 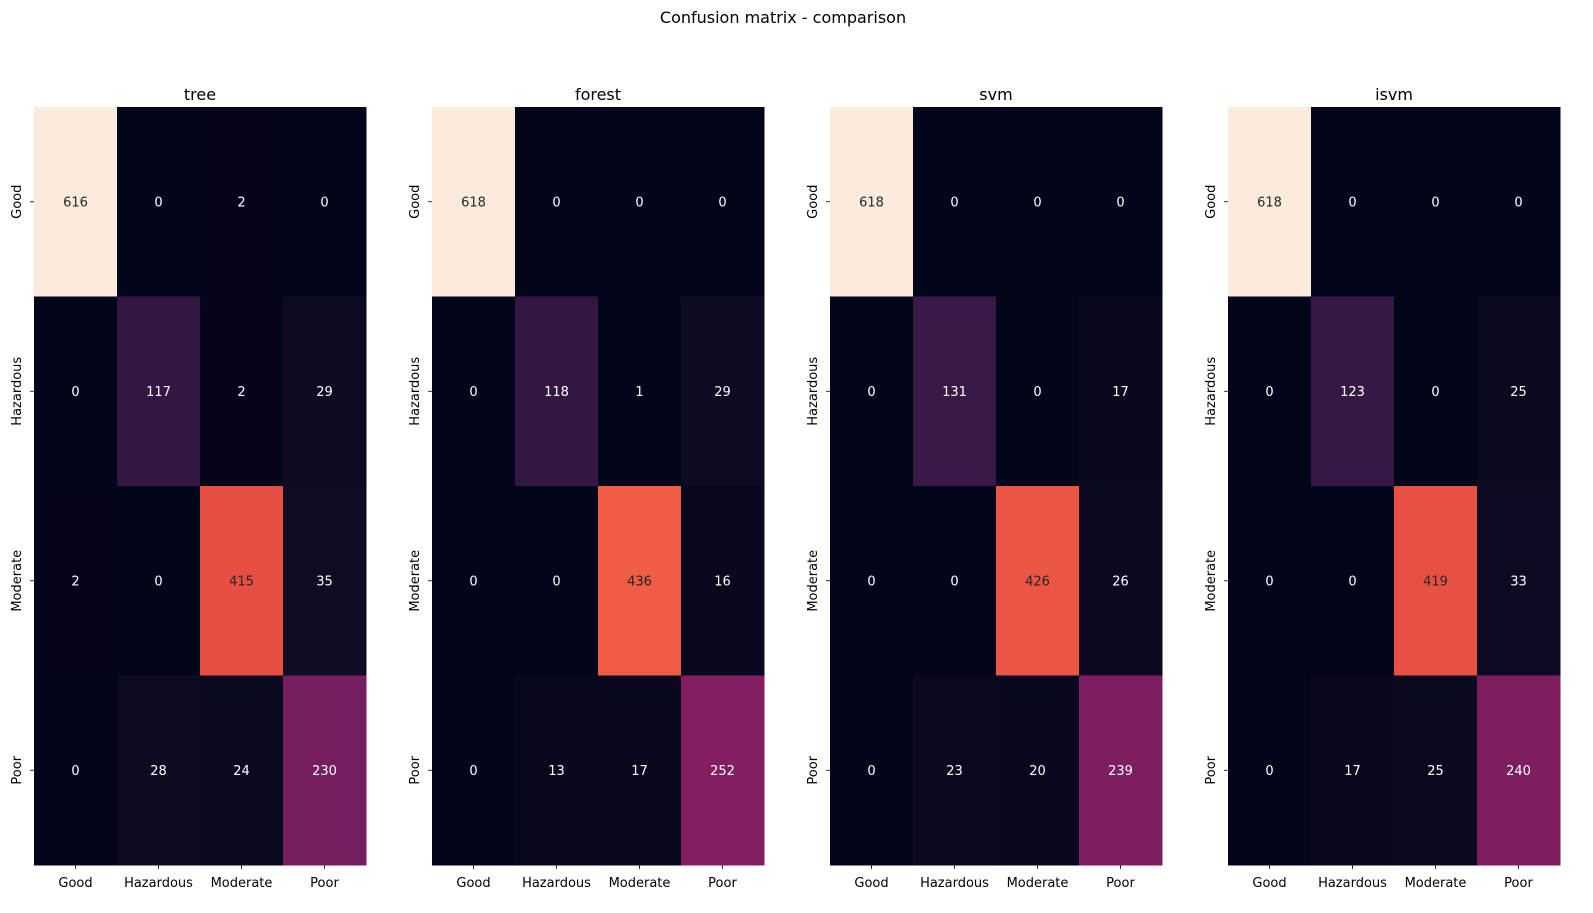 I want to click on panel-title: isvm, so click(x=1394, y=94).